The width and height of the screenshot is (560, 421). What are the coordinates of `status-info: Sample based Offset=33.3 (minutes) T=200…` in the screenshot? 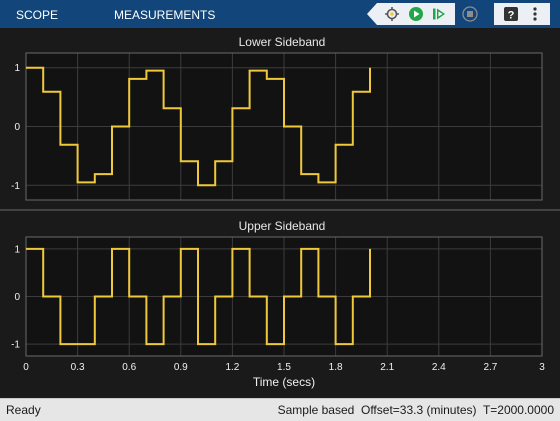 It's located at (416, 410).